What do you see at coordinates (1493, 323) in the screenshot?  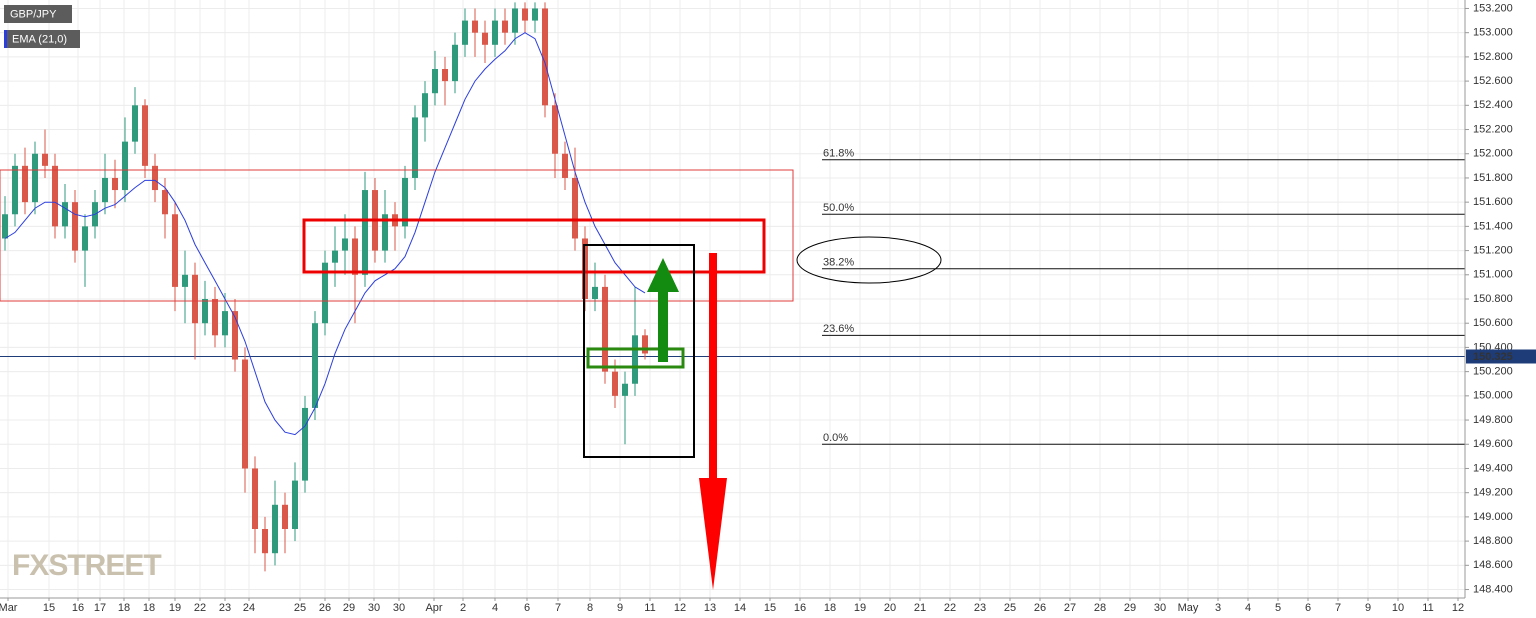 I see `y-tick-label: 150.600` at bounding box center [1493, 323].